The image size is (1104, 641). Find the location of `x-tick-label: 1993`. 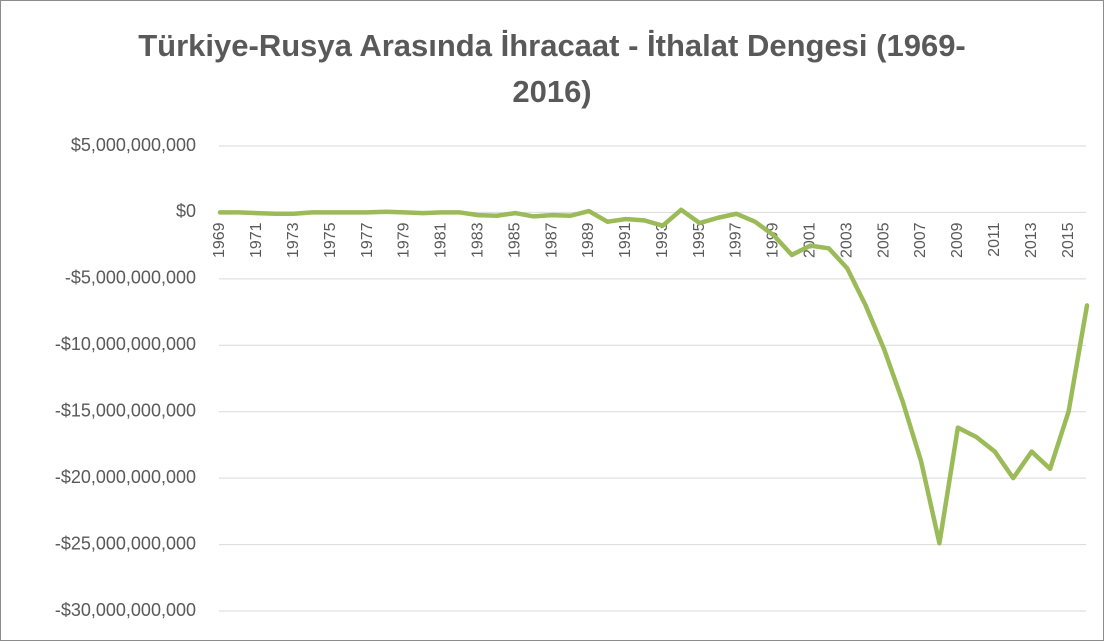

x-tick-label: 1993 is located at coordinates (662, 240).